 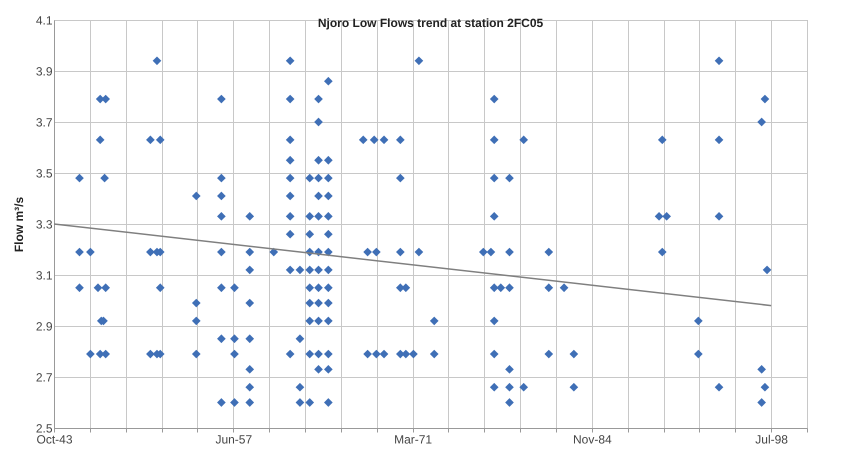 I want to click on y-tick-label: 3.3, so click(x=44, y=225).